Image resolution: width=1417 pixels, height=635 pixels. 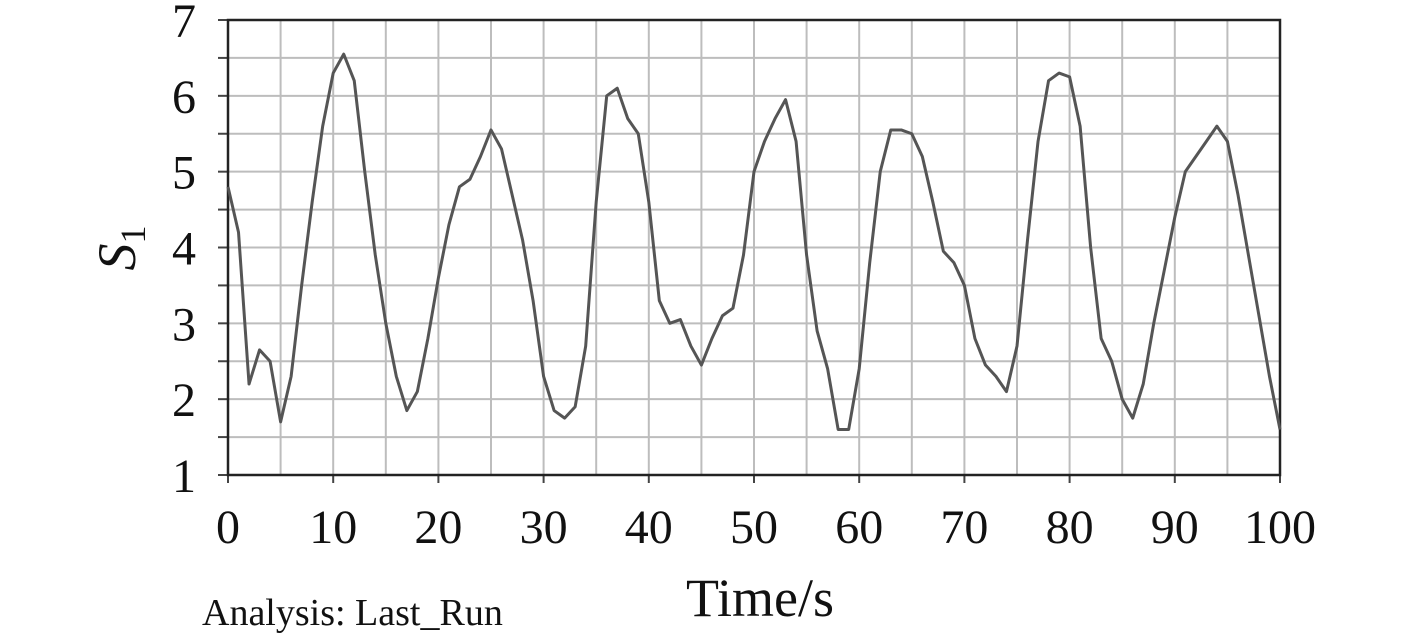 I want to click on x-tick-label: 50, so click(x=754, y=527).